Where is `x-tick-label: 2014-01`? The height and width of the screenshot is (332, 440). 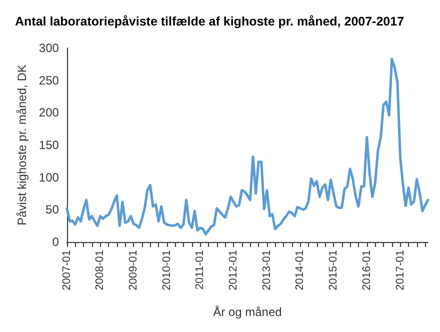 x-tick-label: 2014-01 is located at coordinates (300, 270).